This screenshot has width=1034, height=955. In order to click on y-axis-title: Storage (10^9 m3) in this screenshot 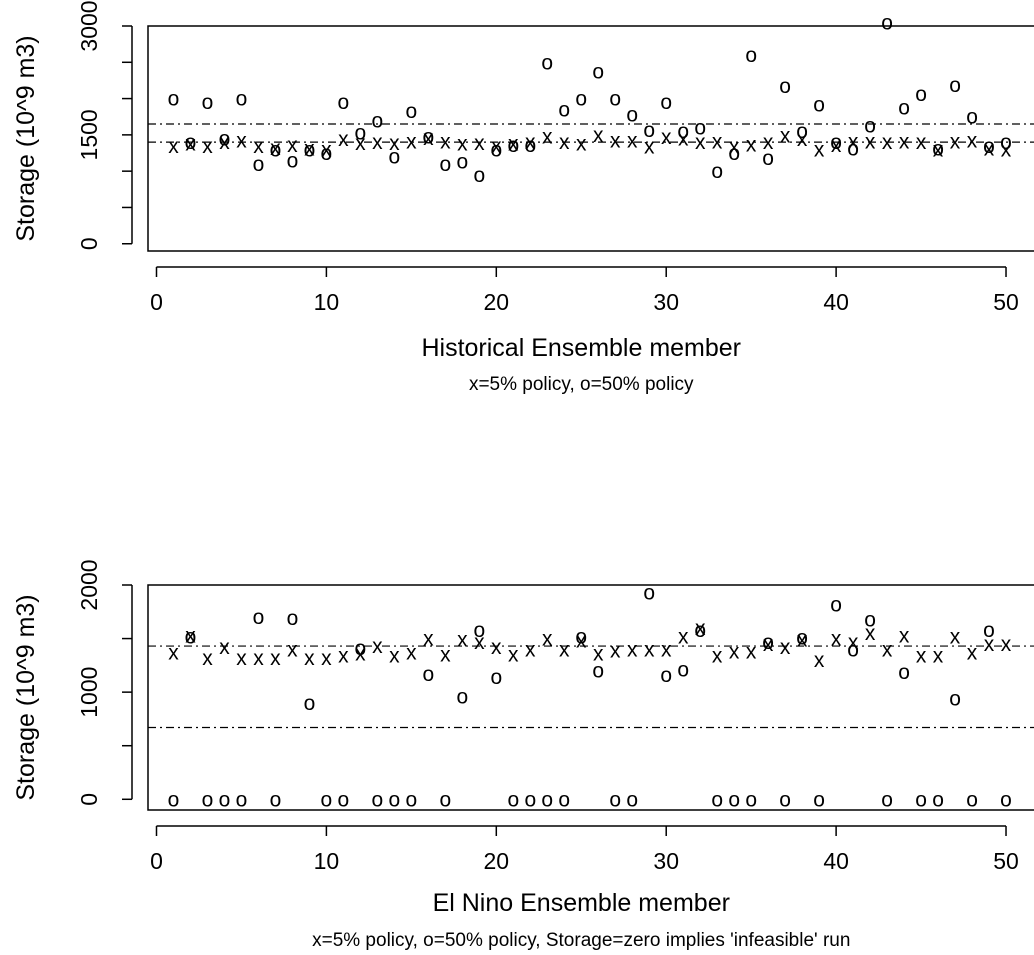, I will do `click(26, 697)`.